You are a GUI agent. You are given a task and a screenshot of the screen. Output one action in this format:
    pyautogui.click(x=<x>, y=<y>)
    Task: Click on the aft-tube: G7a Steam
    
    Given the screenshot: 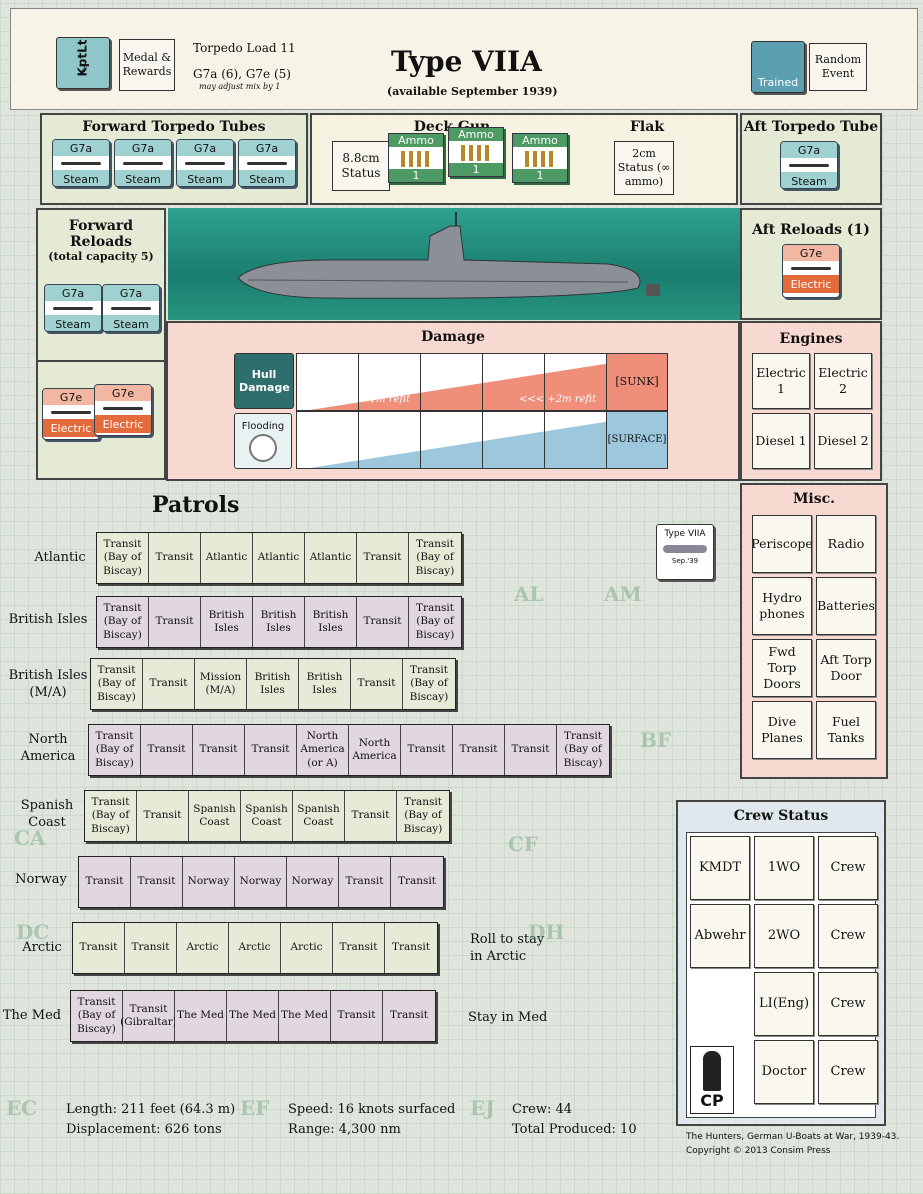 What is the action you would take?
    pyautogui.click(x=809, y=165)
    